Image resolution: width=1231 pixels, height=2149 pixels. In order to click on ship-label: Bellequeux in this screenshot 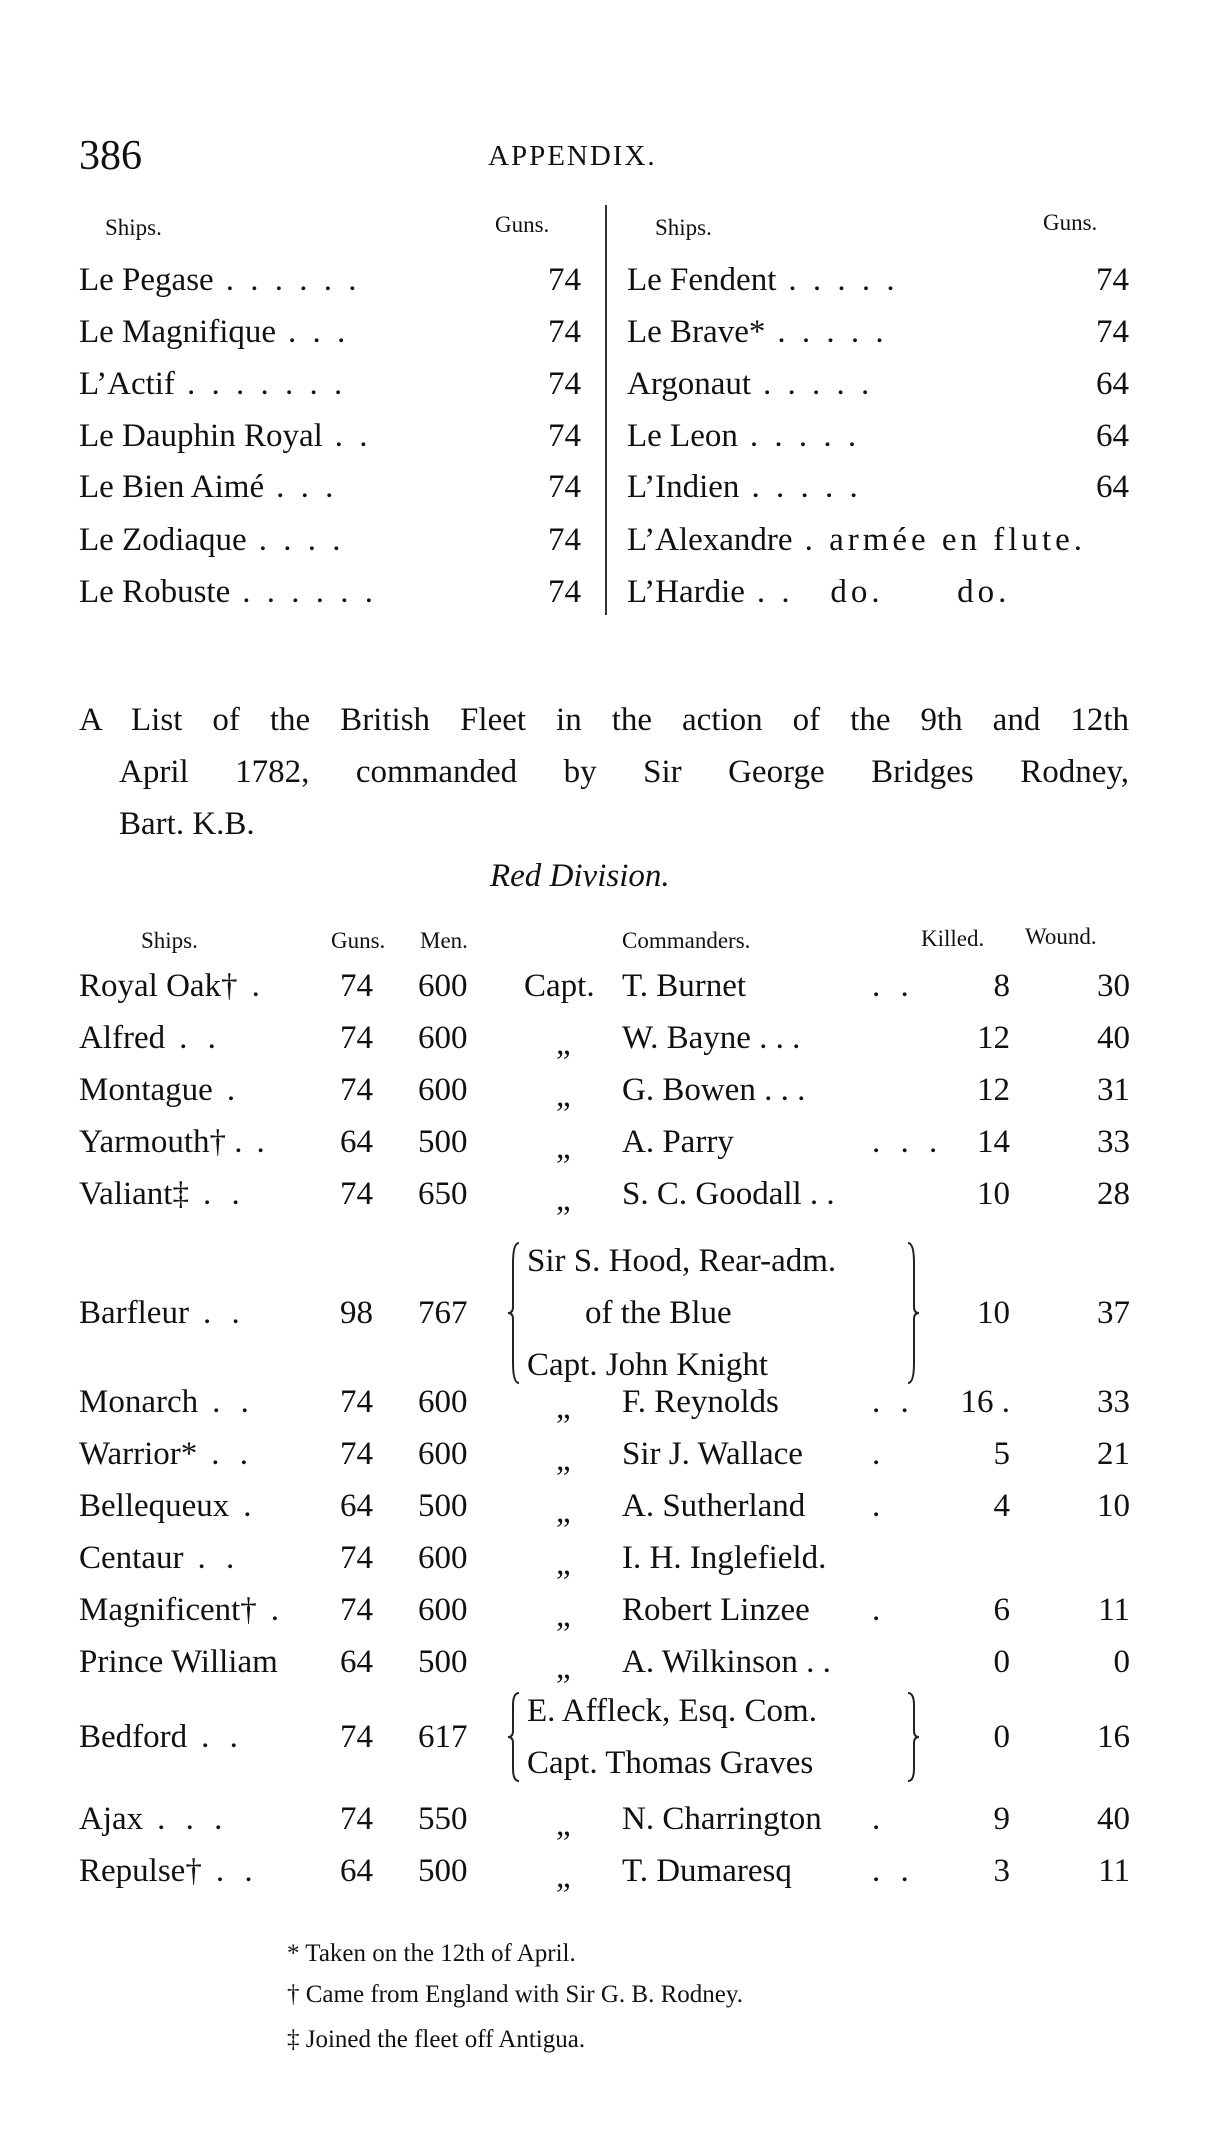, I will do `click(154, 1506)`.